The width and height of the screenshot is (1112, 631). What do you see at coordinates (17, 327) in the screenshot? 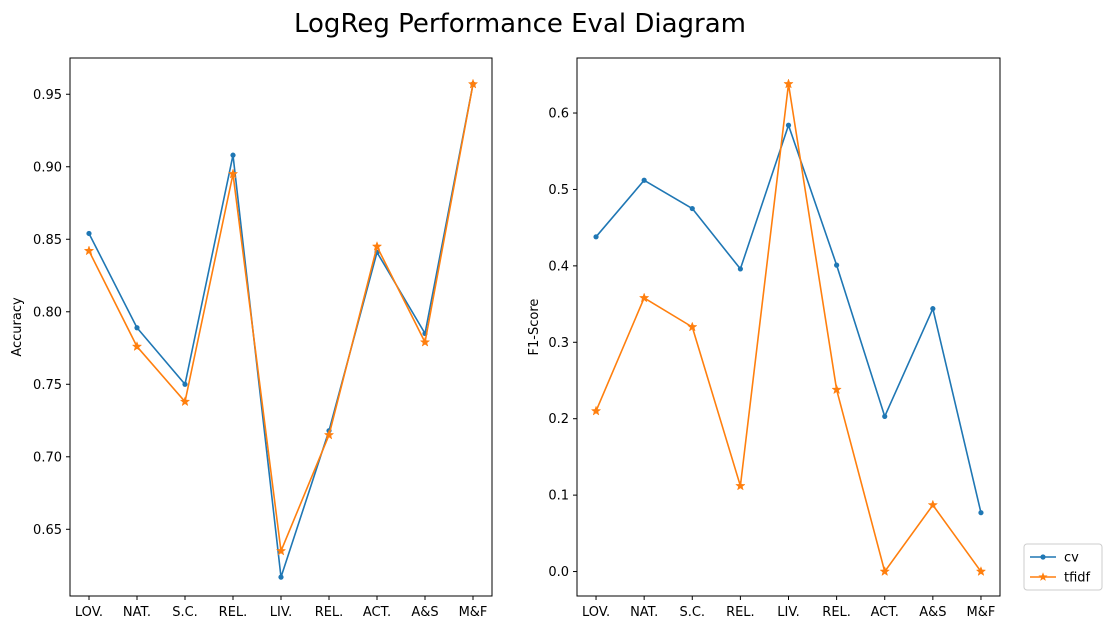
I see `y-axis-label: Accuracy` at bounding box center [17, 327].